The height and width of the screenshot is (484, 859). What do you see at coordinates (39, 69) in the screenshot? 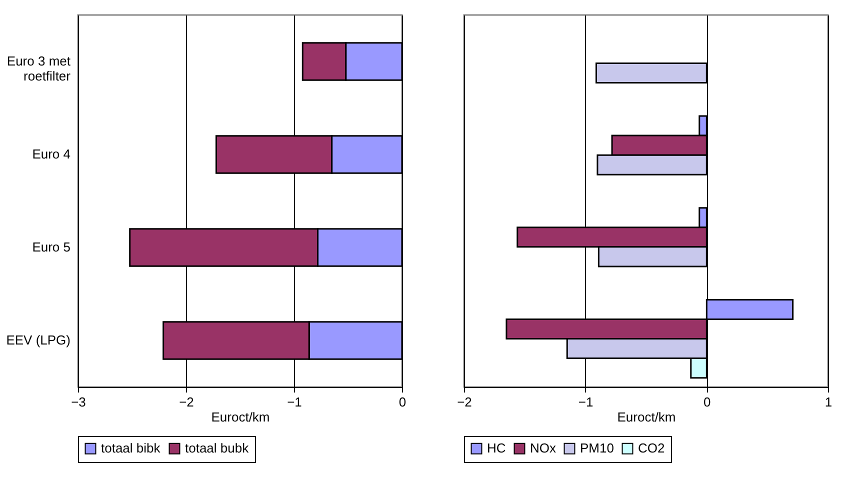
I see `y-tick-label: Euro 3 met roetfilter` at bounding box center [39, 69].